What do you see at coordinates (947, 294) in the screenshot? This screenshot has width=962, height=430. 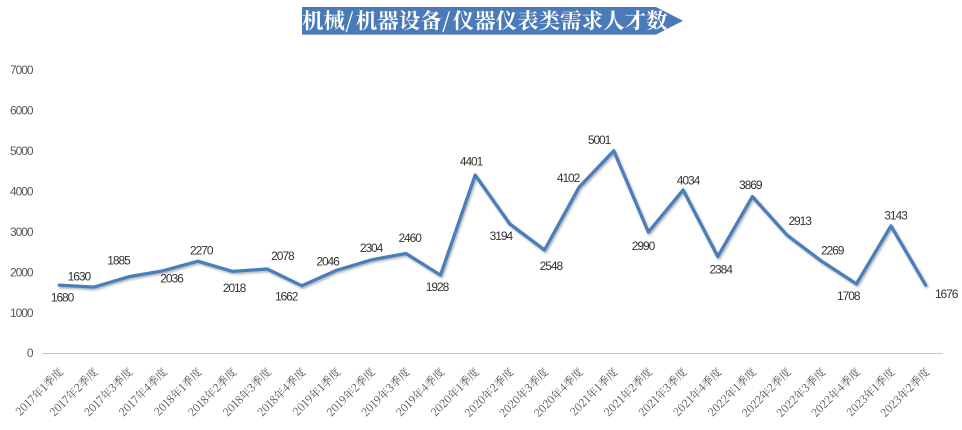 I see `svg-text: 1676` at bounding box center [947, 294].